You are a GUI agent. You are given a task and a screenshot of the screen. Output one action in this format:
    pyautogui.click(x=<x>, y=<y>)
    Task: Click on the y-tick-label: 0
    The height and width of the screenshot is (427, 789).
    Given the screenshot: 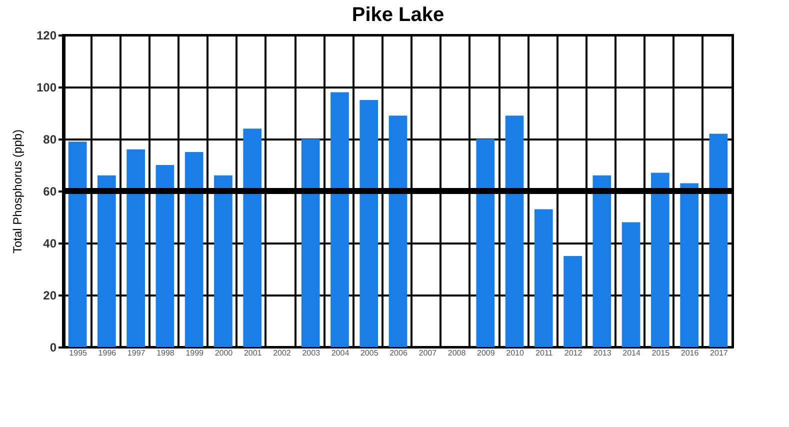 What is the action you would take?
    pyautogui.click(x=53, y=347)
    